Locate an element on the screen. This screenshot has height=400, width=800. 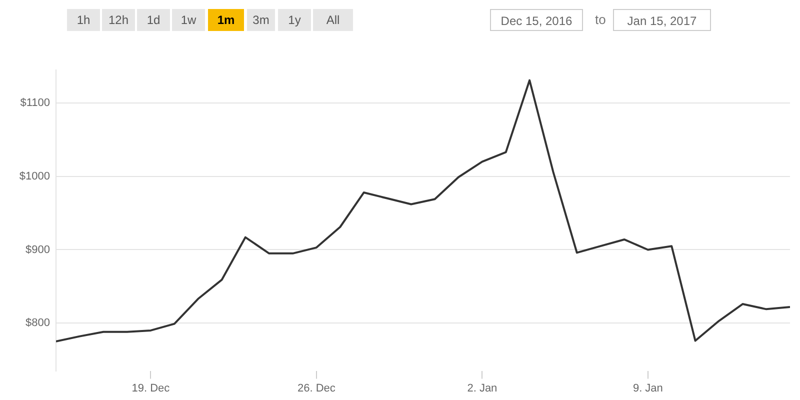
range-button: 1d is located at coordinates (153, 20).